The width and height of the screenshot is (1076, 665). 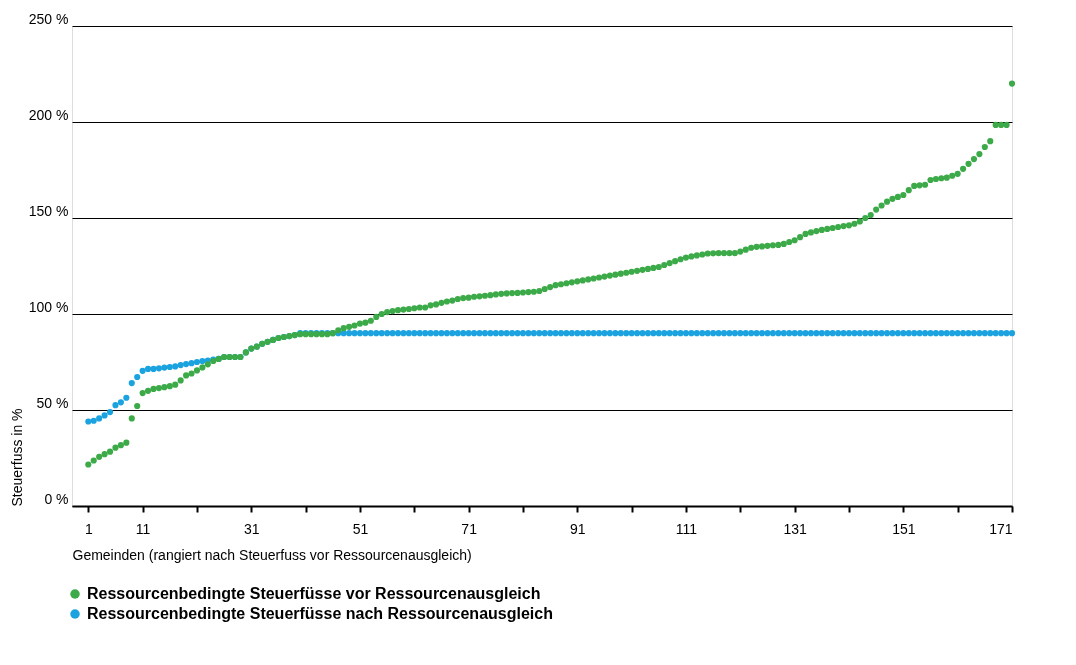 I want to click on y-tick-label: 0 %, so click(x=56, y=498).